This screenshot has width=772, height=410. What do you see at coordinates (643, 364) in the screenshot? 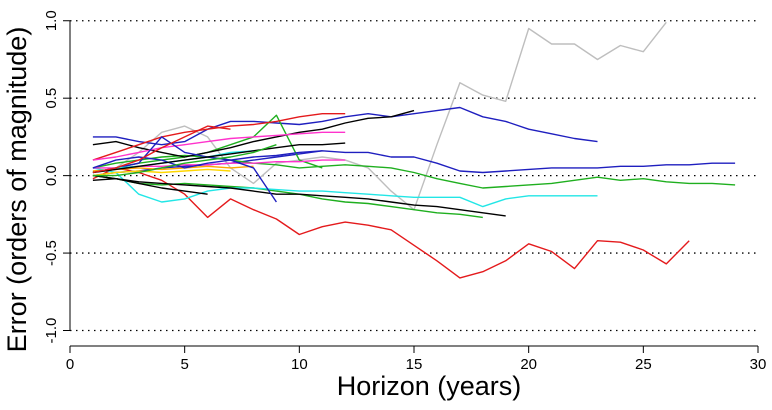
I see `x-tick-label: 25` at bounding box center [643, 364].